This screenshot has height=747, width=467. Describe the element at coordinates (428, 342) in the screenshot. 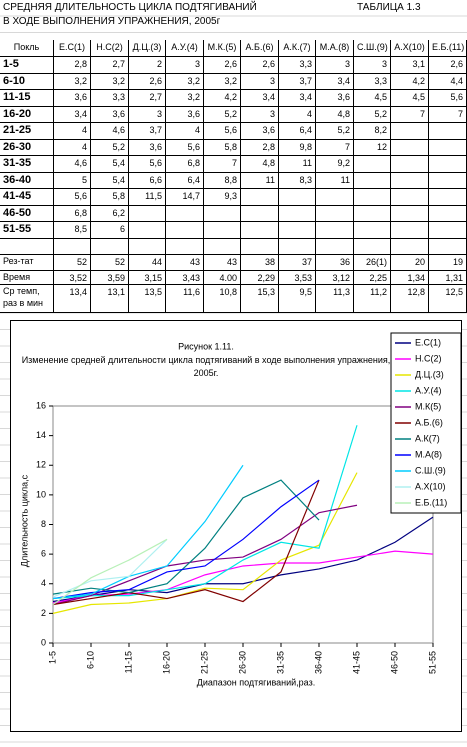

I see `legend-label: Е.С(1)` at that location.